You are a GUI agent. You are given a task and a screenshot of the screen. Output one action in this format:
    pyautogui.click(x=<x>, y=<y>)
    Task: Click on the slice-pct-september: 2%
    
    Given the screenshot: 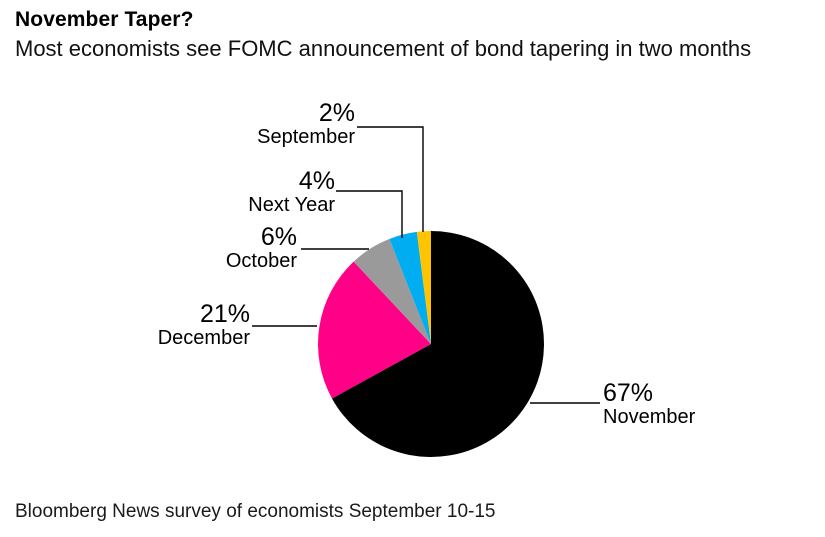 What is the action you would take?
    pyautogui.click(x=336, y=113)
    